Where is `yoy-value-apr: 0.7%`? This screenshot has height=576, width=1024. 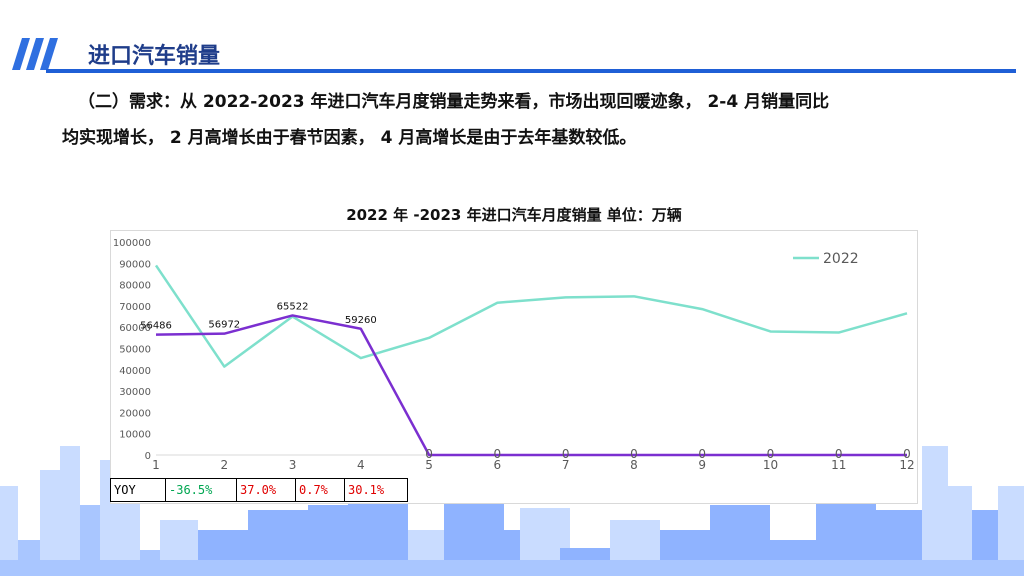
yoy-value-apr: 0.7% is located at coordinates (320, 490).